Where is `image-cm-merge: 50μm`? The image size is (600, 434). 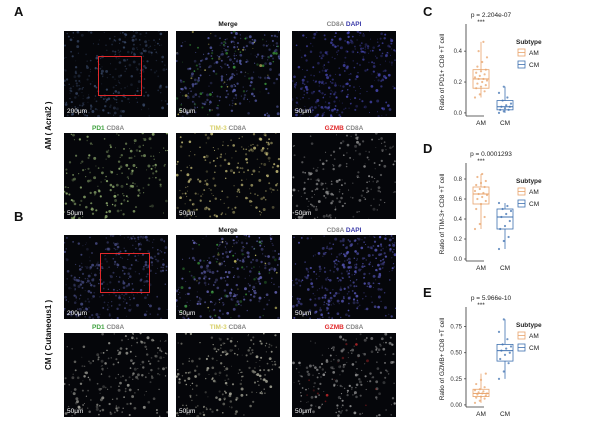
image-cm-merge: 50μm is located at coordinates (228, 277).